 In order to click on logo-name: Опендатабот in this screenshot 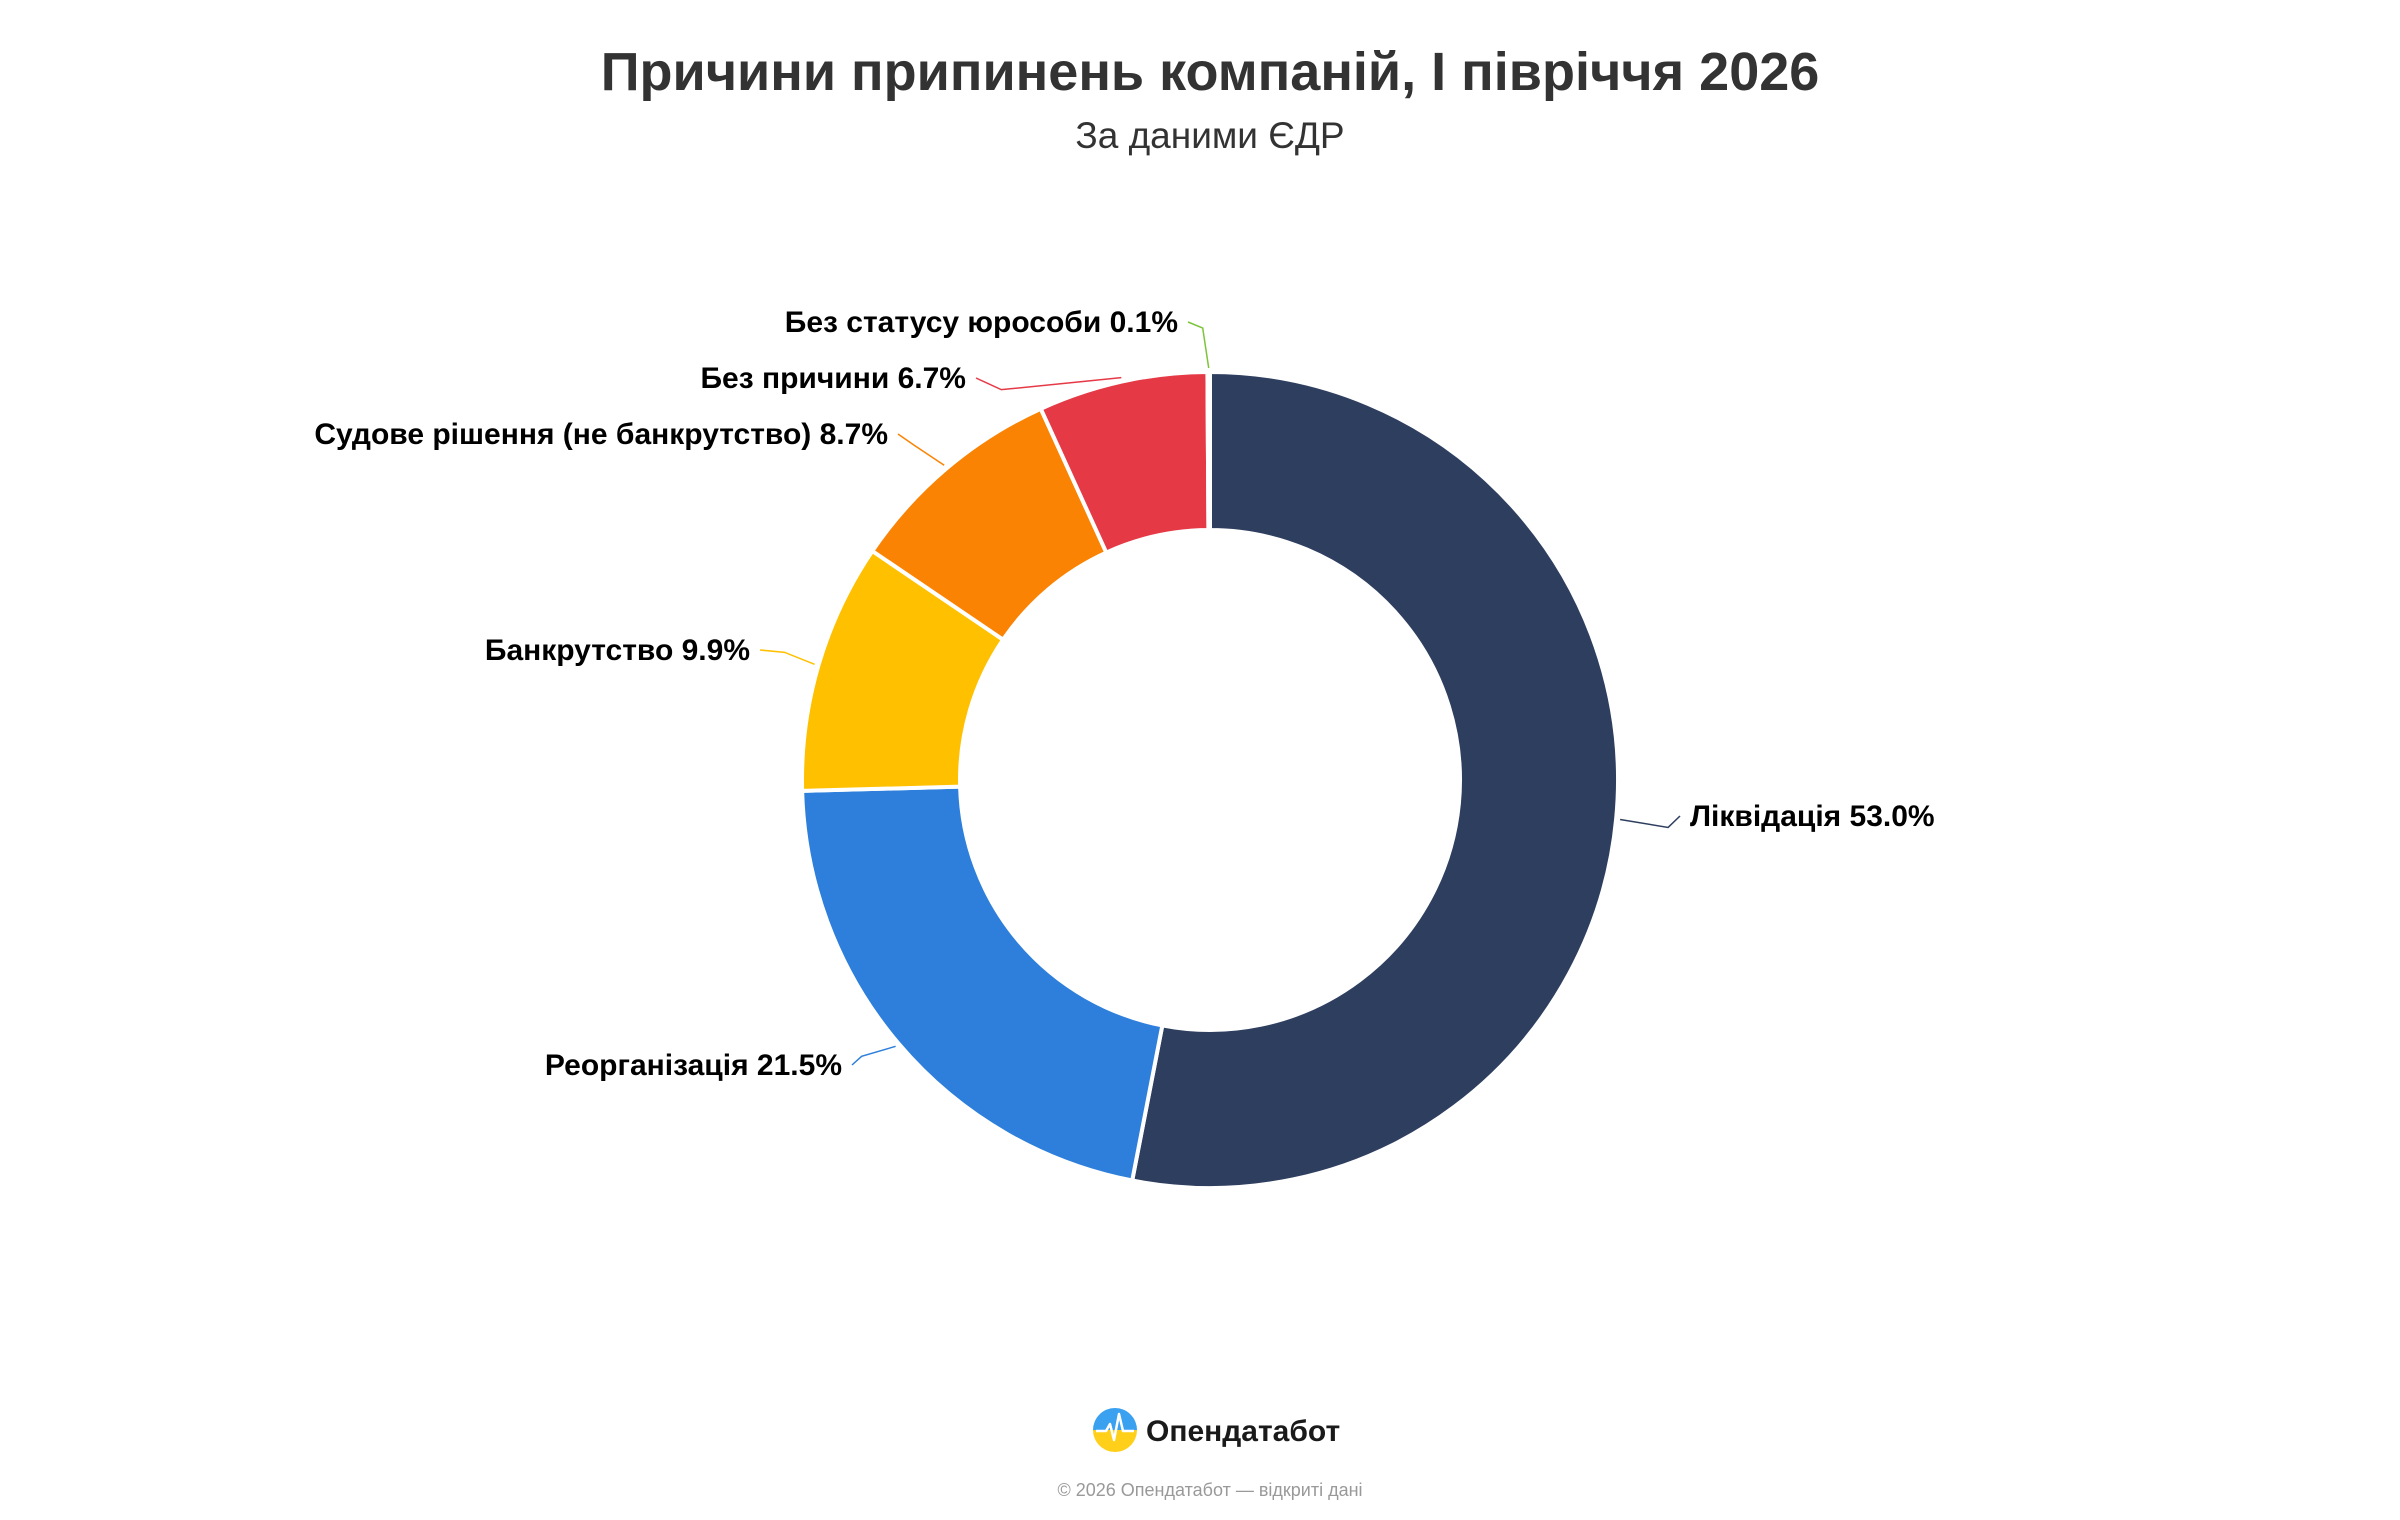, I will do `click(1243, 1431)`.